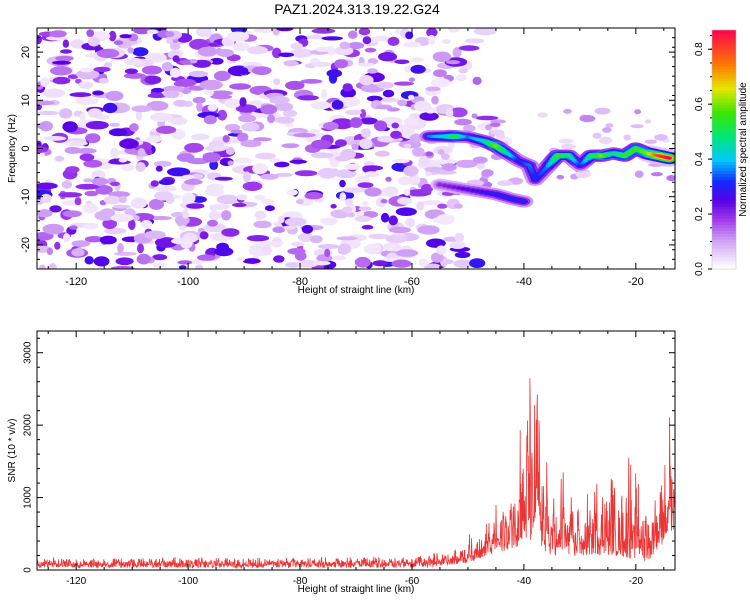 The image size is (750, 600). Describe the element at coordinates (356, 290) in the screenshot. I see `top-x-axis-label: Height of straight line (km)` at that location.